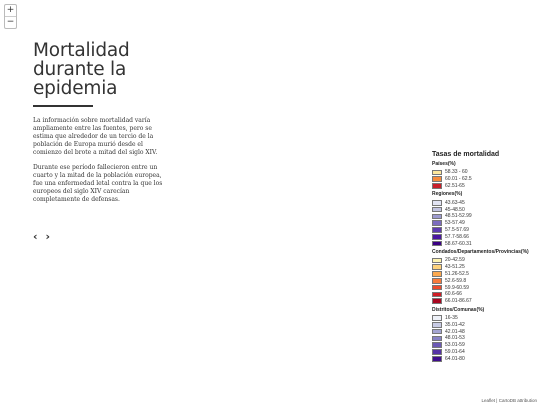 Image resolution: width=540 pixels, height=405 pixels. Describe the element at coordinates (485, 301) in the screenshot. I see `legend-item: 66.01-86.67` at that location.